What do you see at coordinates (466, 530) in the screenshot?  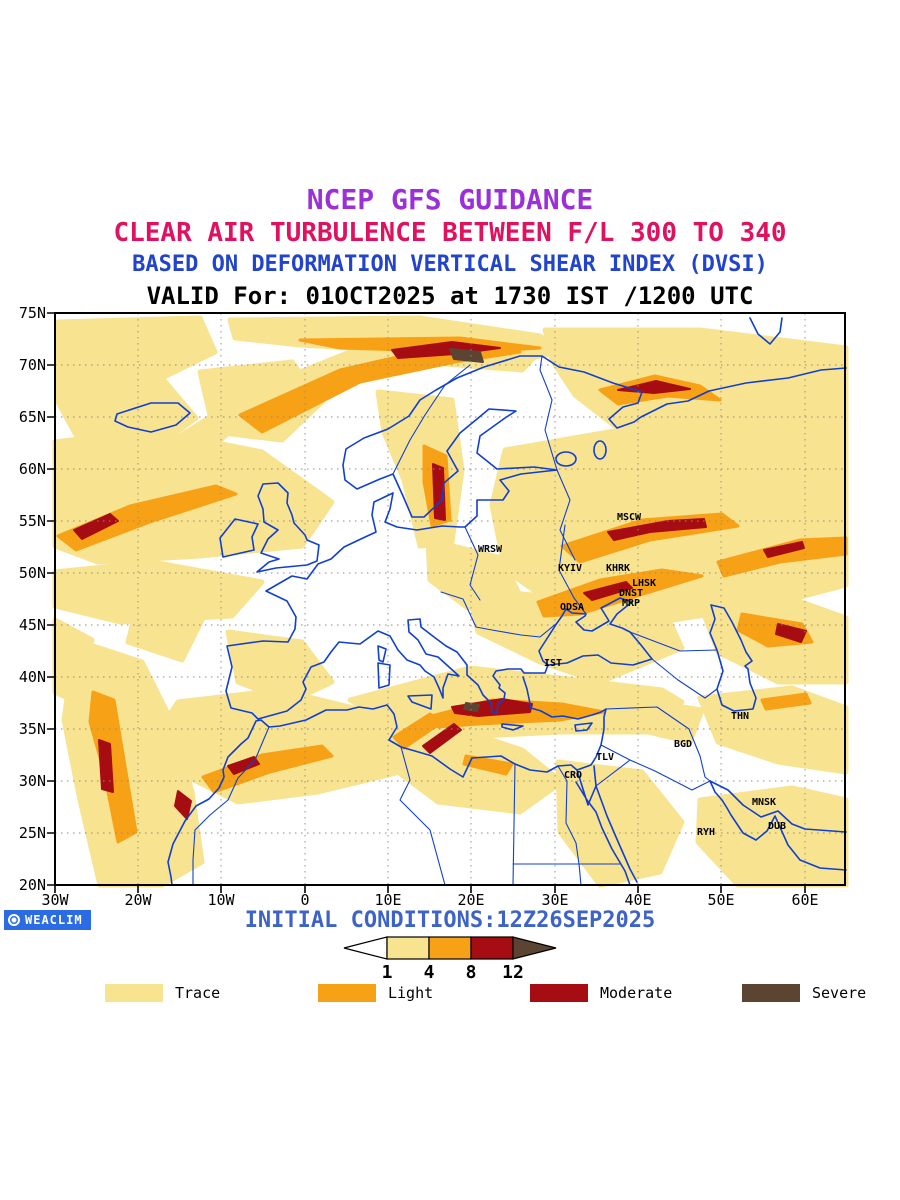 I see `shading-severe-layer` at bounding box center [466, 530].